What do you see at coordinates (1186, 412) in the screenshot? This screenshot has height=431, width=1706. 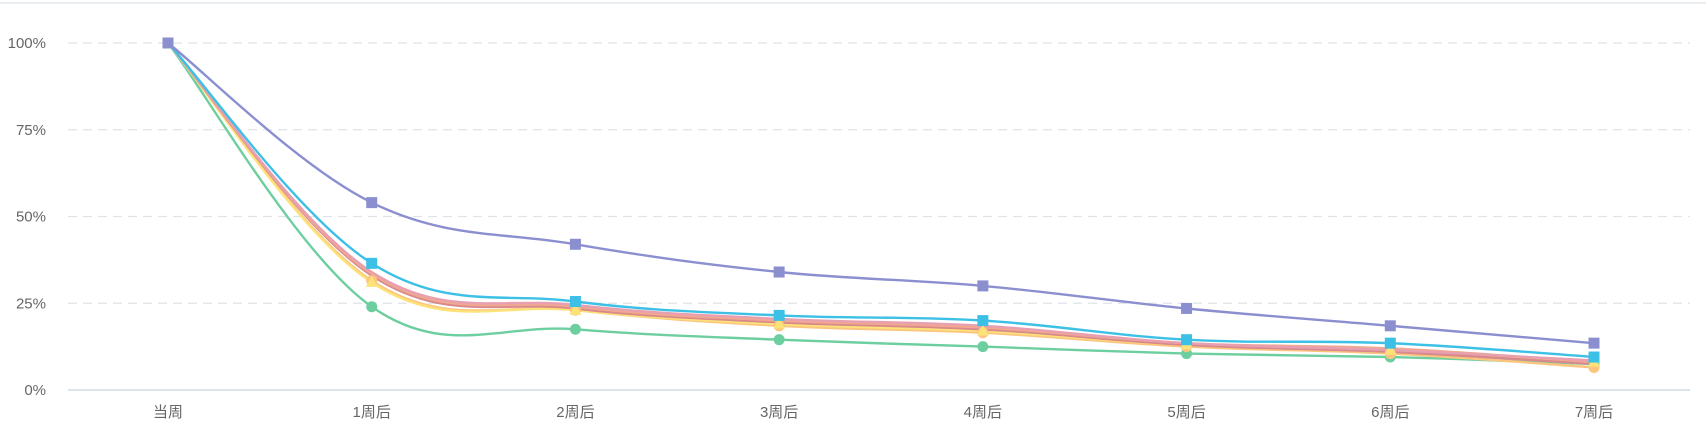 I see `x-tick-label: 5周后` at bounding box center [1186, 412].